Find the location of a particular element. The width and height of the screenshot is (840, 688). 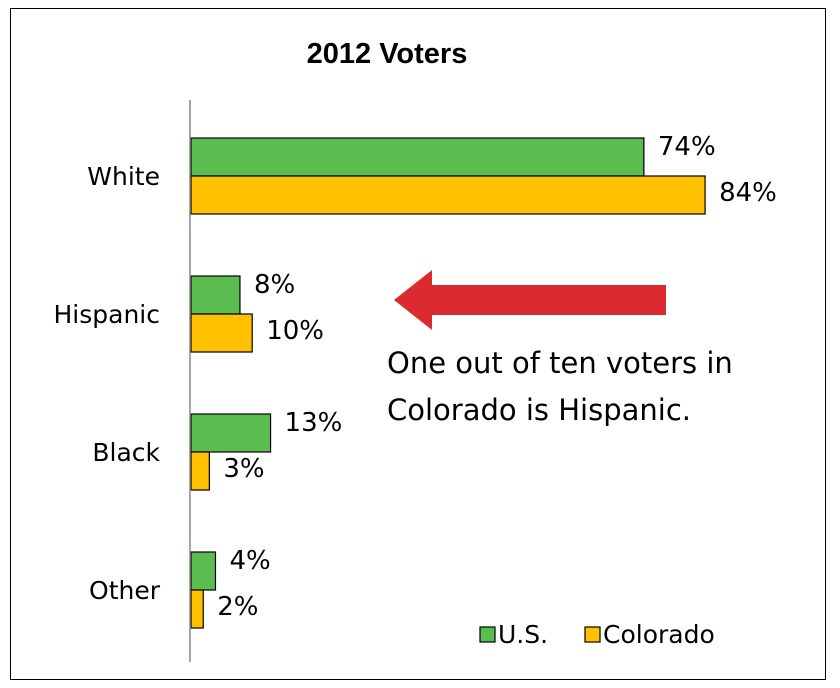

data-label-white-colorado: 84% is located at coordinates (748, 193).